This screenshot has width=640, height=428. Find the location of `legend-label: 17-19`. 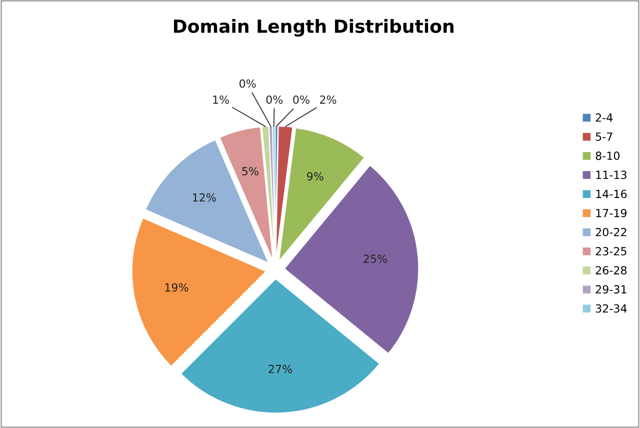

legend-label: 17-19 is located at coordinates (611, 213).